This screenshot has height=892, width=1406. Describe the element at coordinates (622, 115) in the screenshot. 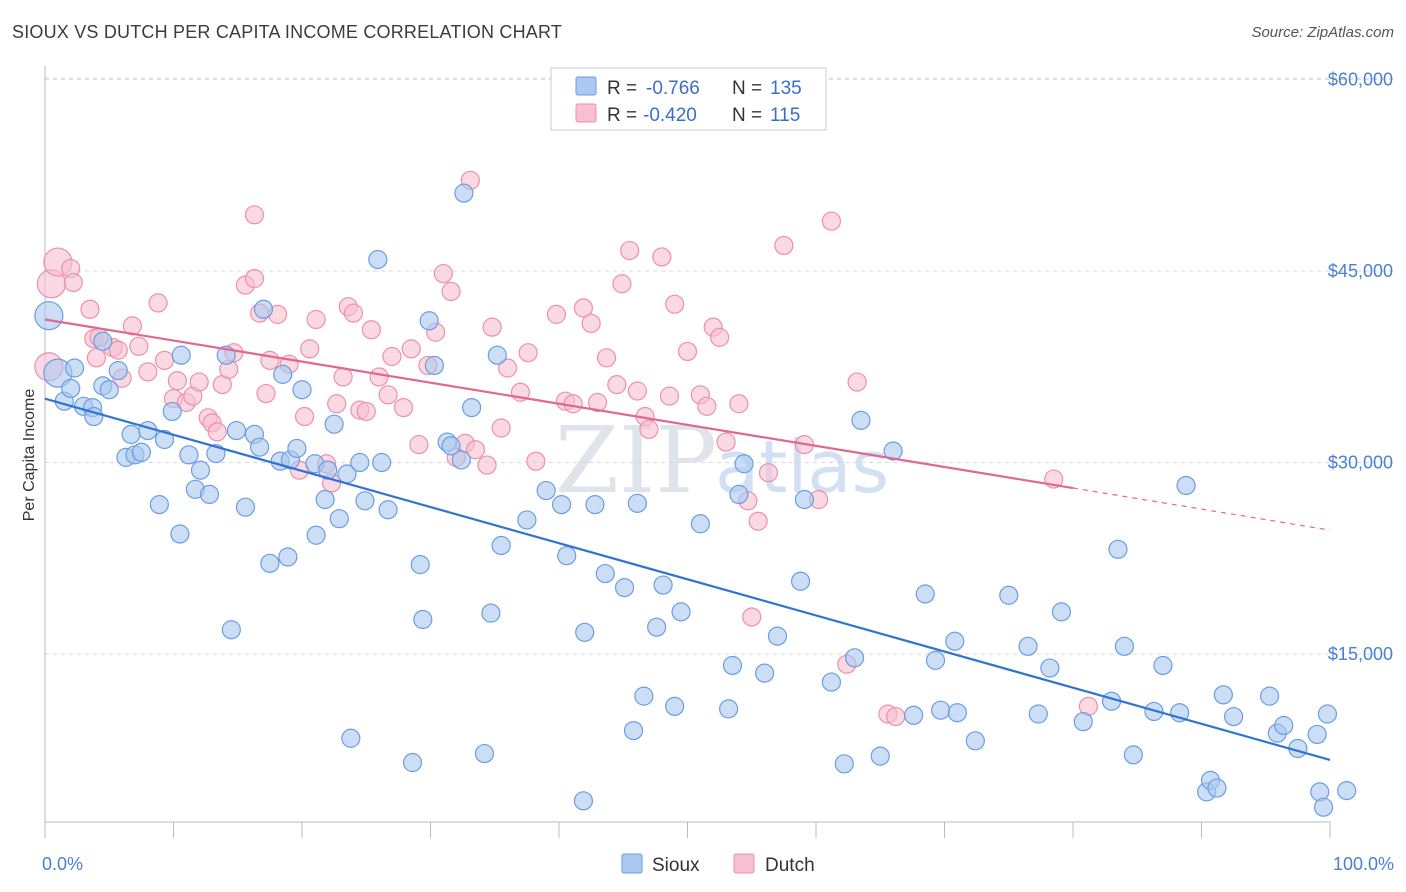

I see `legend-dutch-r-label: R =` at that location.